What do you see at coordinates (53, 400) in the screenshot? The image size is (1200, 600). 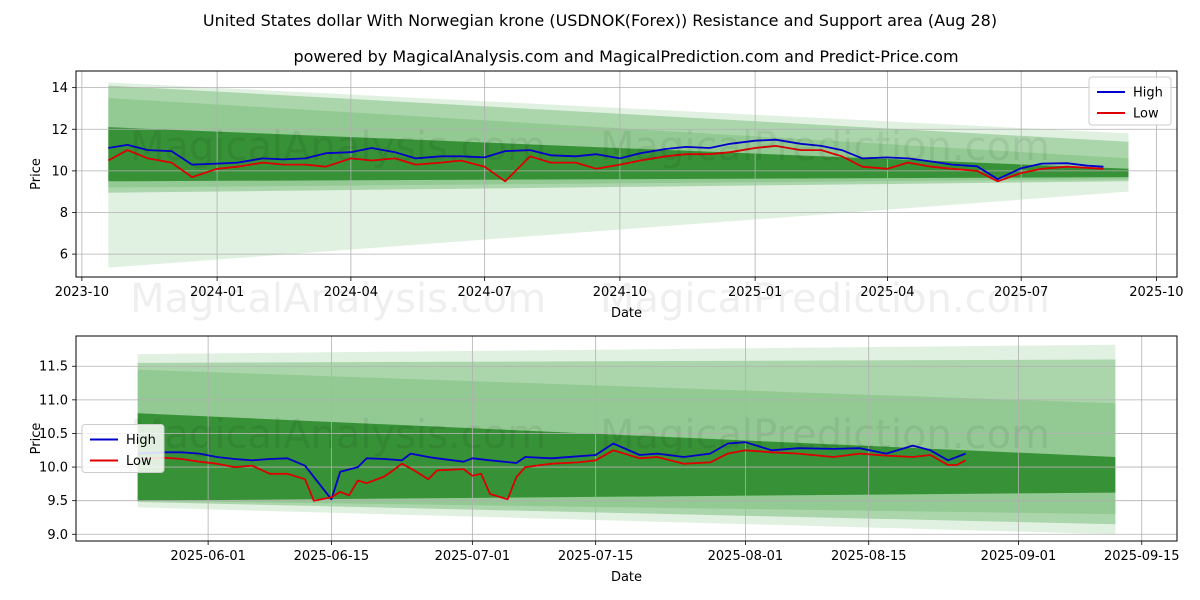 I see `y-tick-label: 11.0` at bounding box center [53, 400].